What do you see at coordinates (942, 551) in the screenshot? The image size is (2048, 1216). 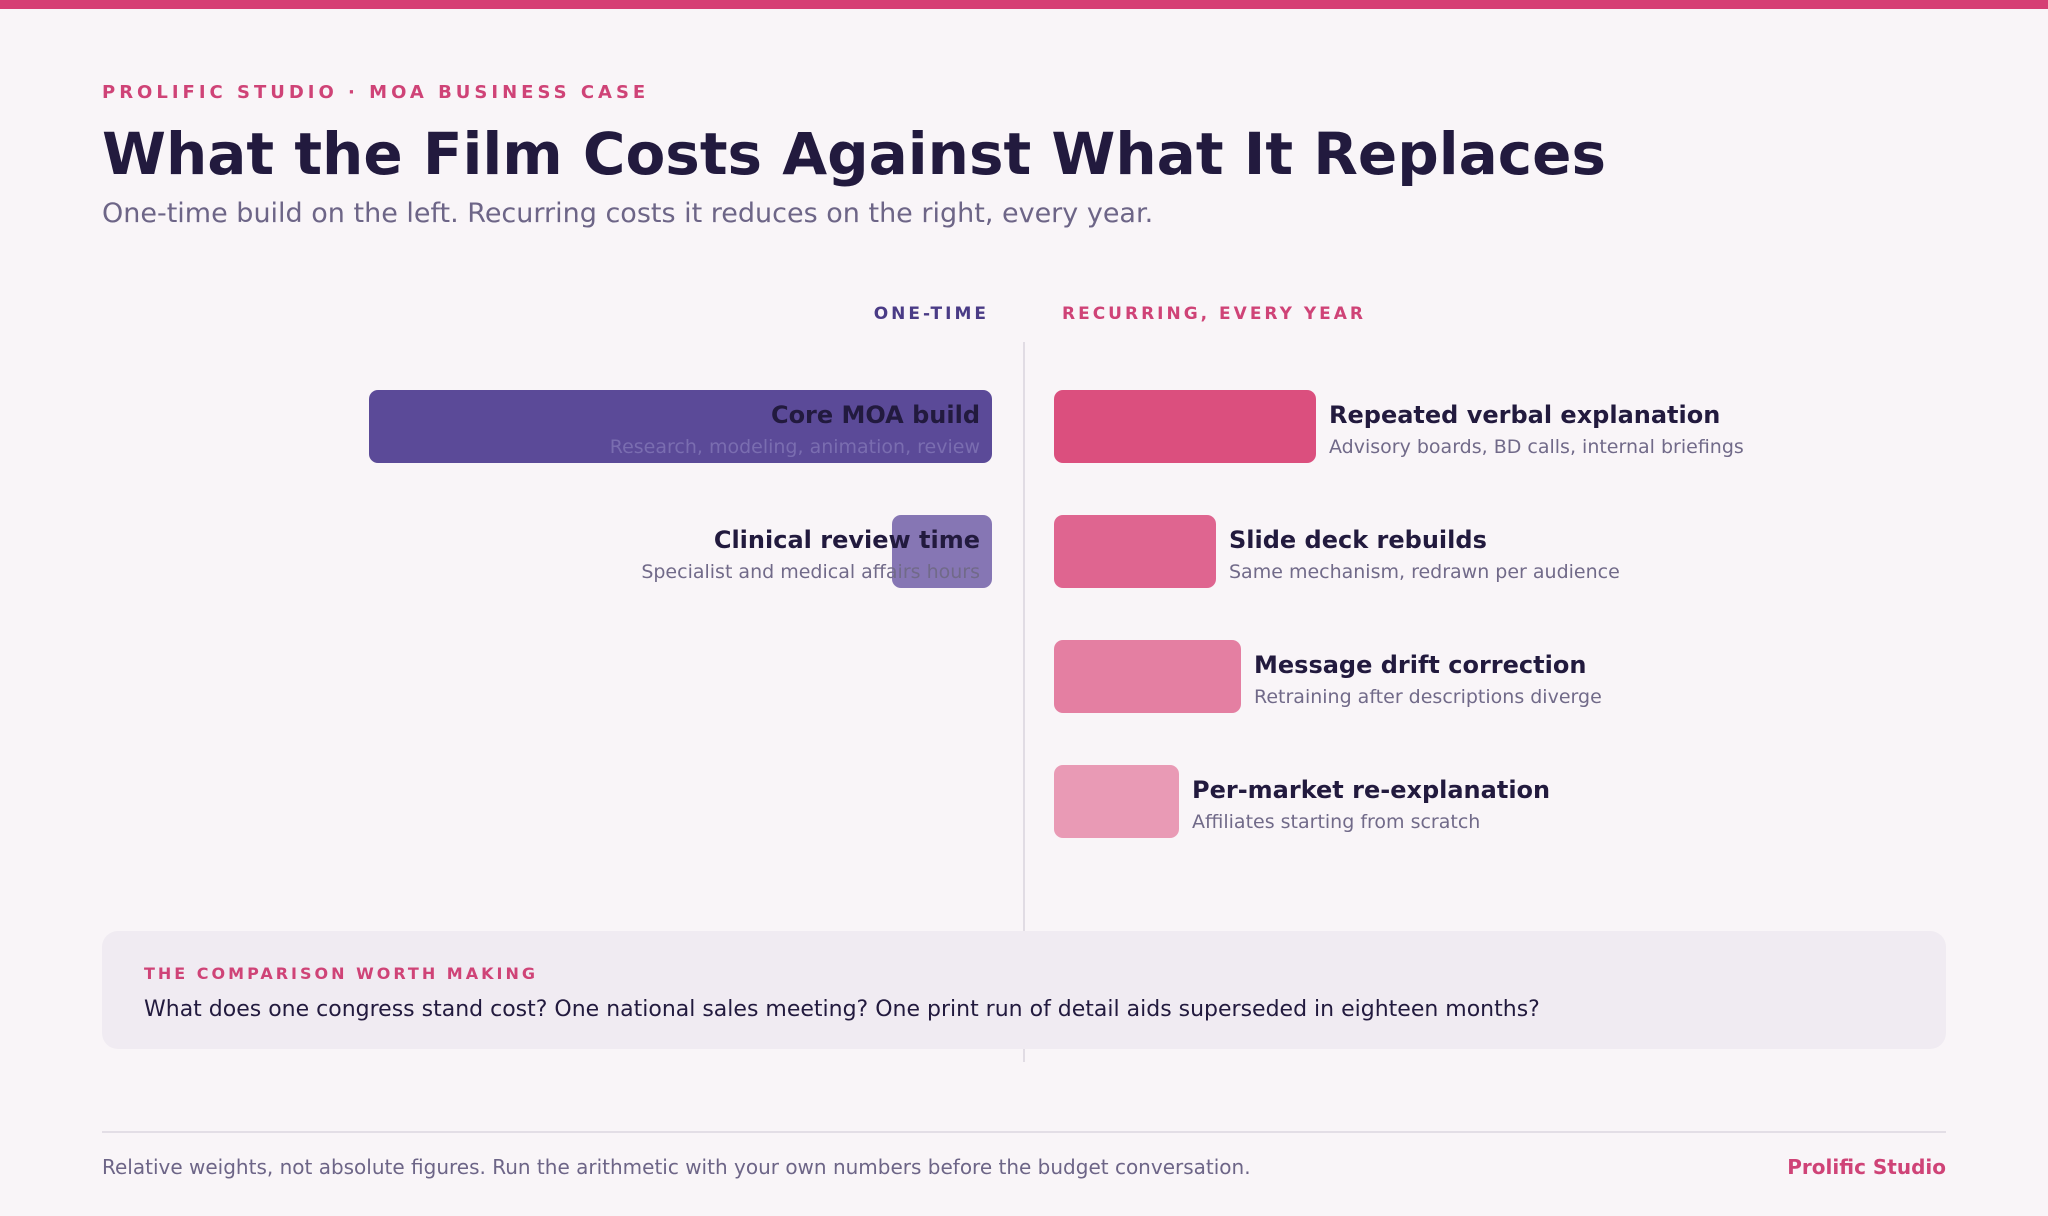 I see `bar-clinical-review-time` at bounding box center [942, 551].